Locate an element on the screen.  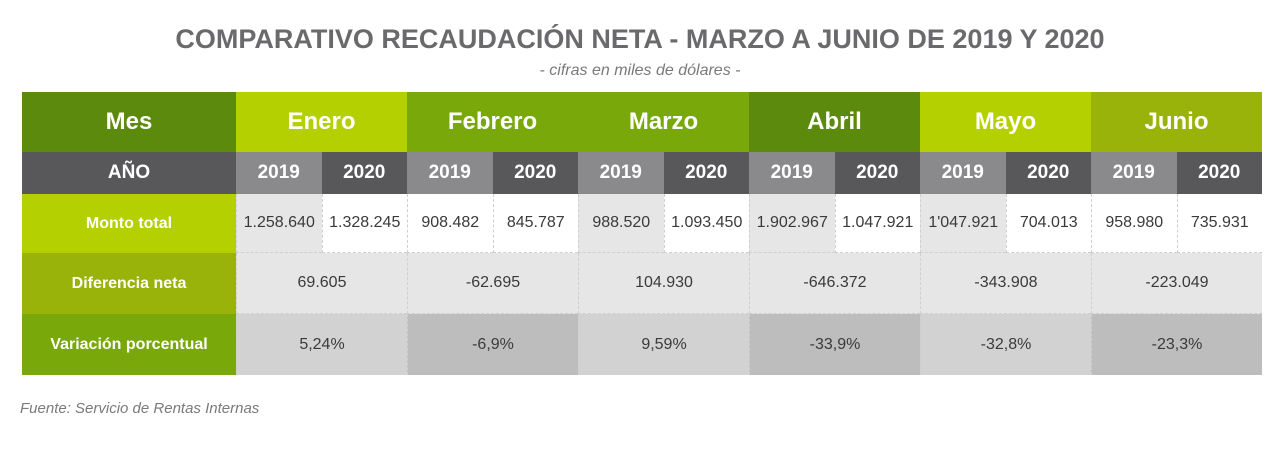
monto-cell-enero-2019: 1.258.640 is located at coordinates (279, 223).